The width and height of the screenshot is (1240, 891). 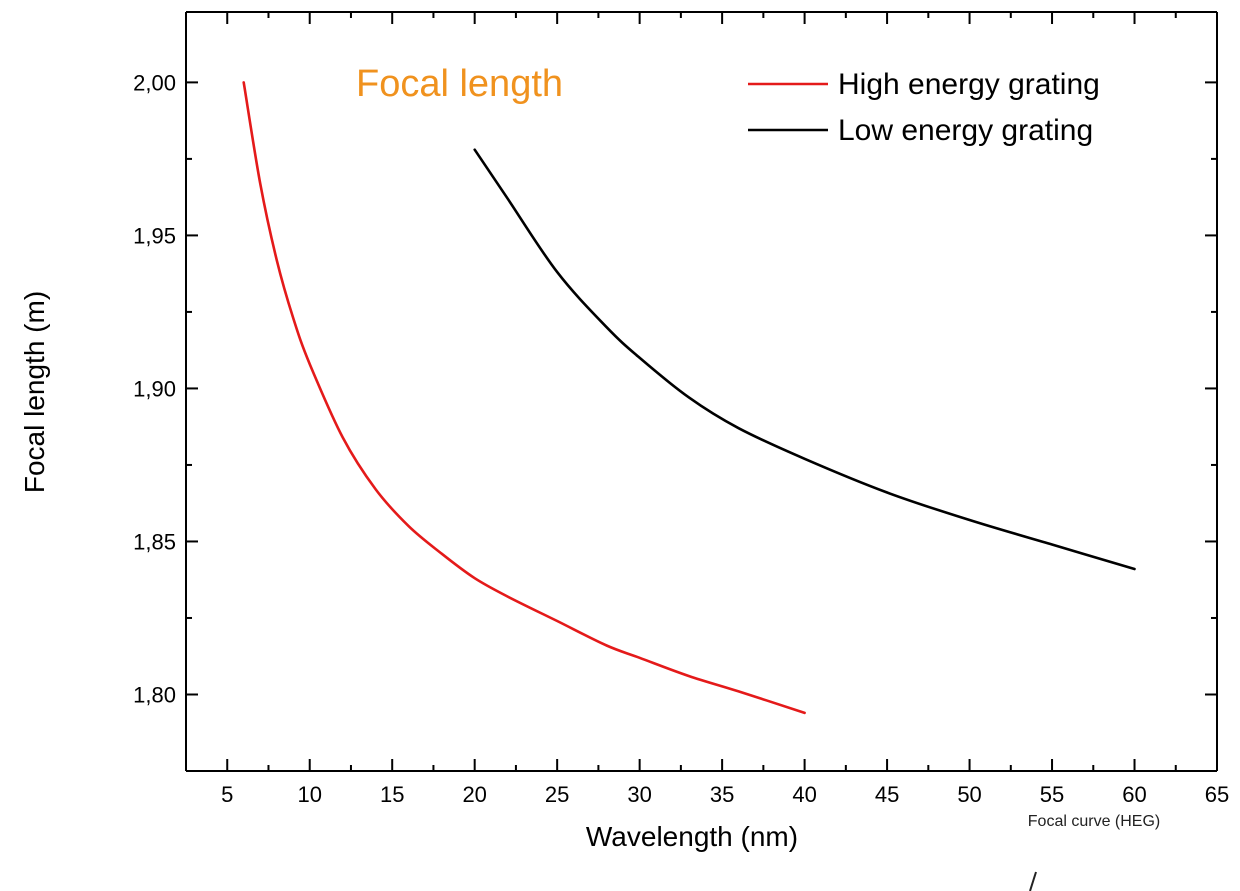 I want to click on x-axis-title: Wavelength (nm), so click(x=692, y=836).